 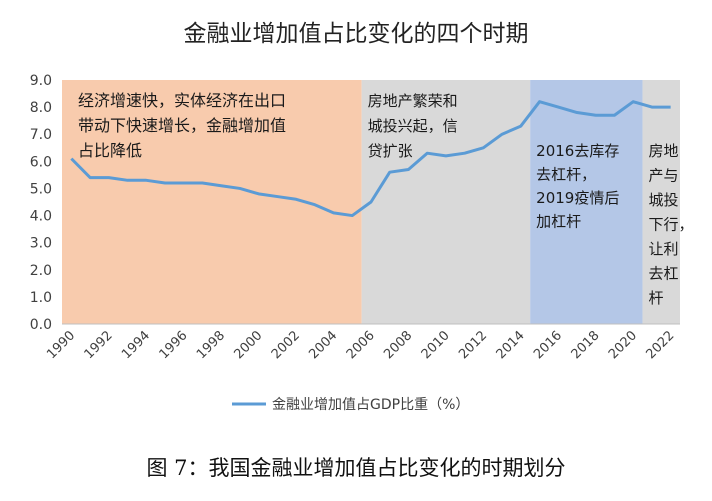 What do you see at coordinates (370, 405) in the screenshot?
I see `legend-label: 金融业增加值占GDP比重（%）` at bounding box center [370, 405].